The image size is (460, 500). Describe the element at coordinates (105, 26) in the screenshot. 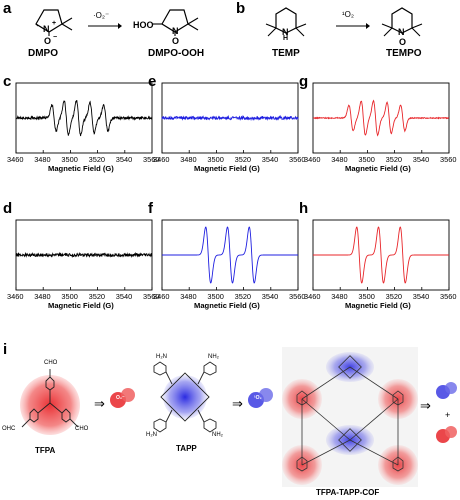

I see `reaction-arrow-a` at that location.